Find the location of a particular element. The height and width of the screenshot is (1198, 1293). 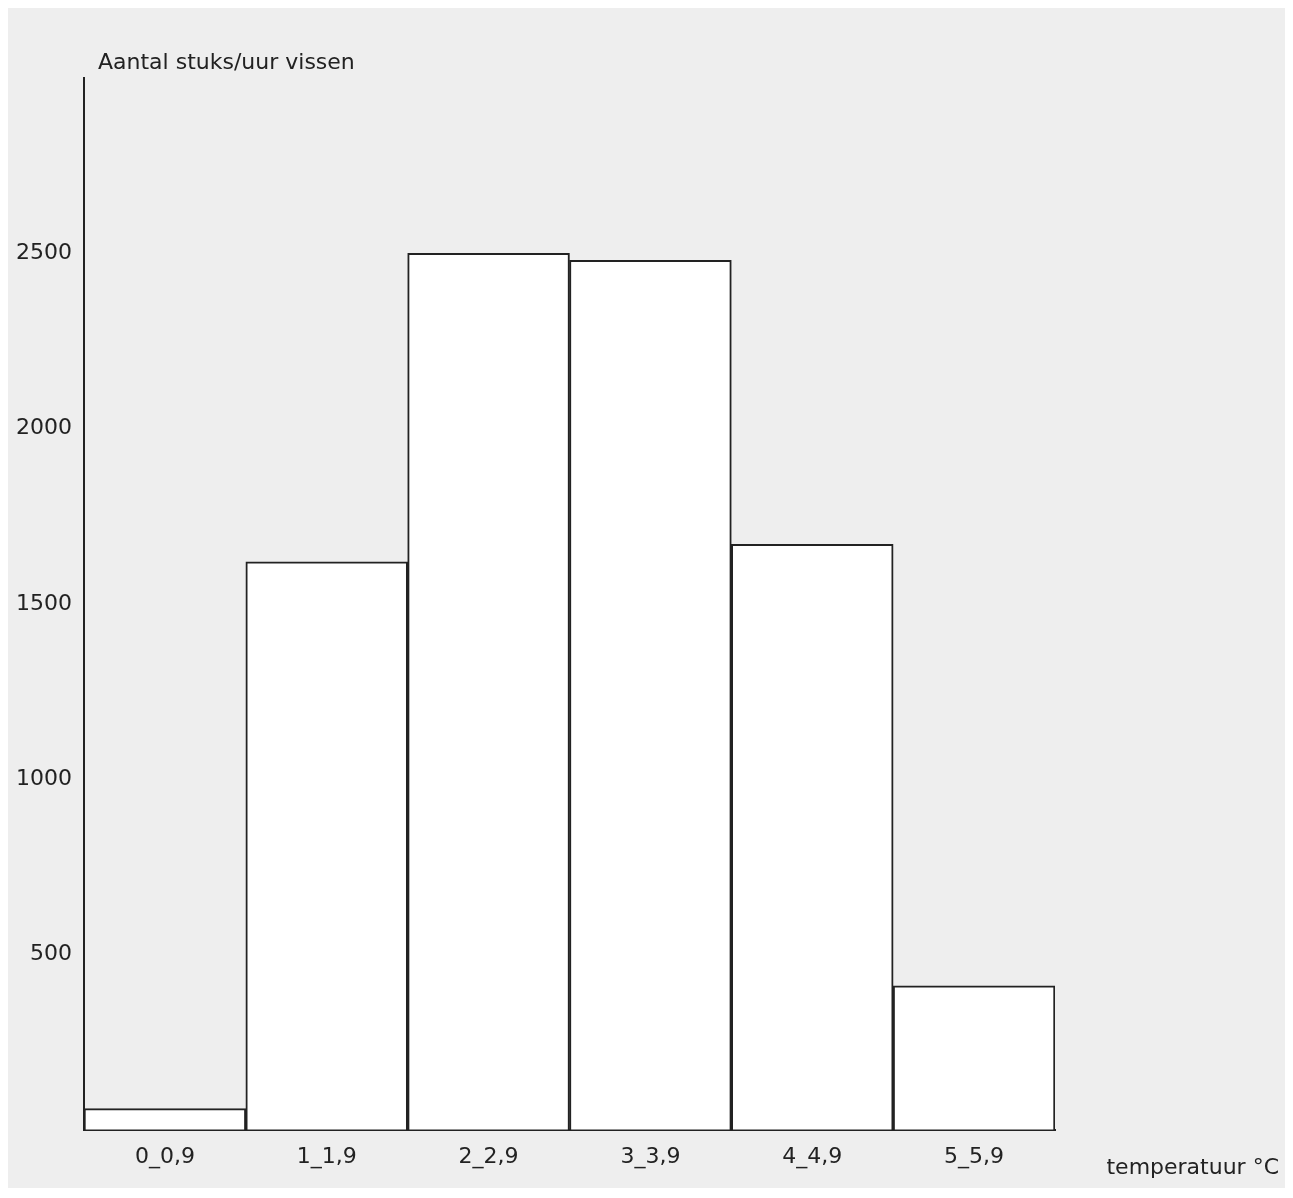

x-tick-label: 5_5,9 is located at coordinates (974, 1155).